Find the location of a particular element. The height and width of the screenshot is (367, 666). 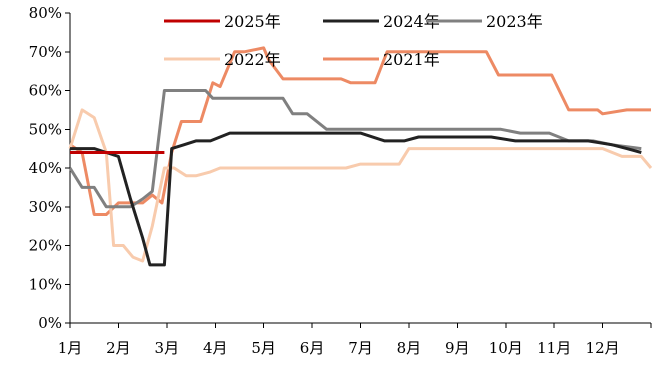

legend-item: 2022年 is located at coordinates (222, 59).